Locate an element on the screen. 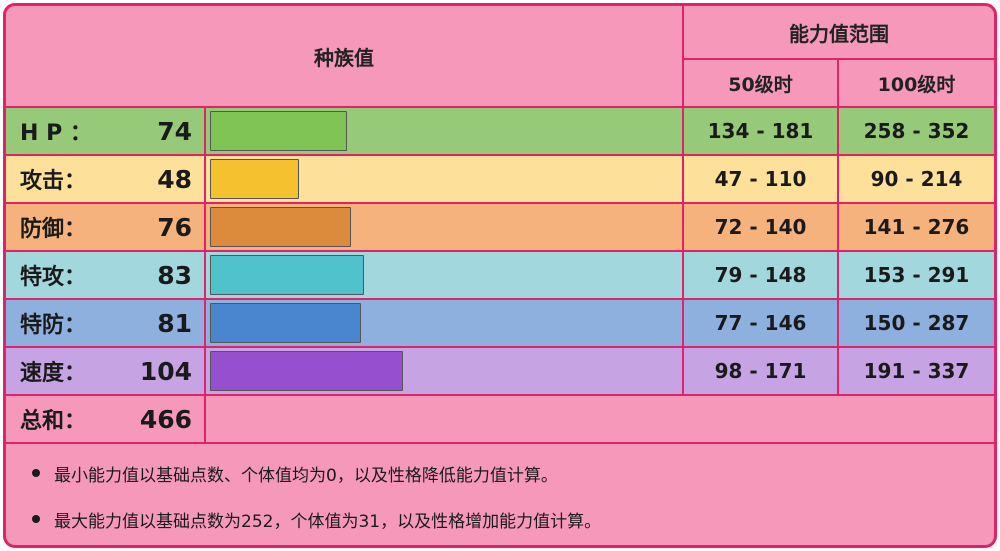  stat-value: 74 is located at coordinates (164, 131).